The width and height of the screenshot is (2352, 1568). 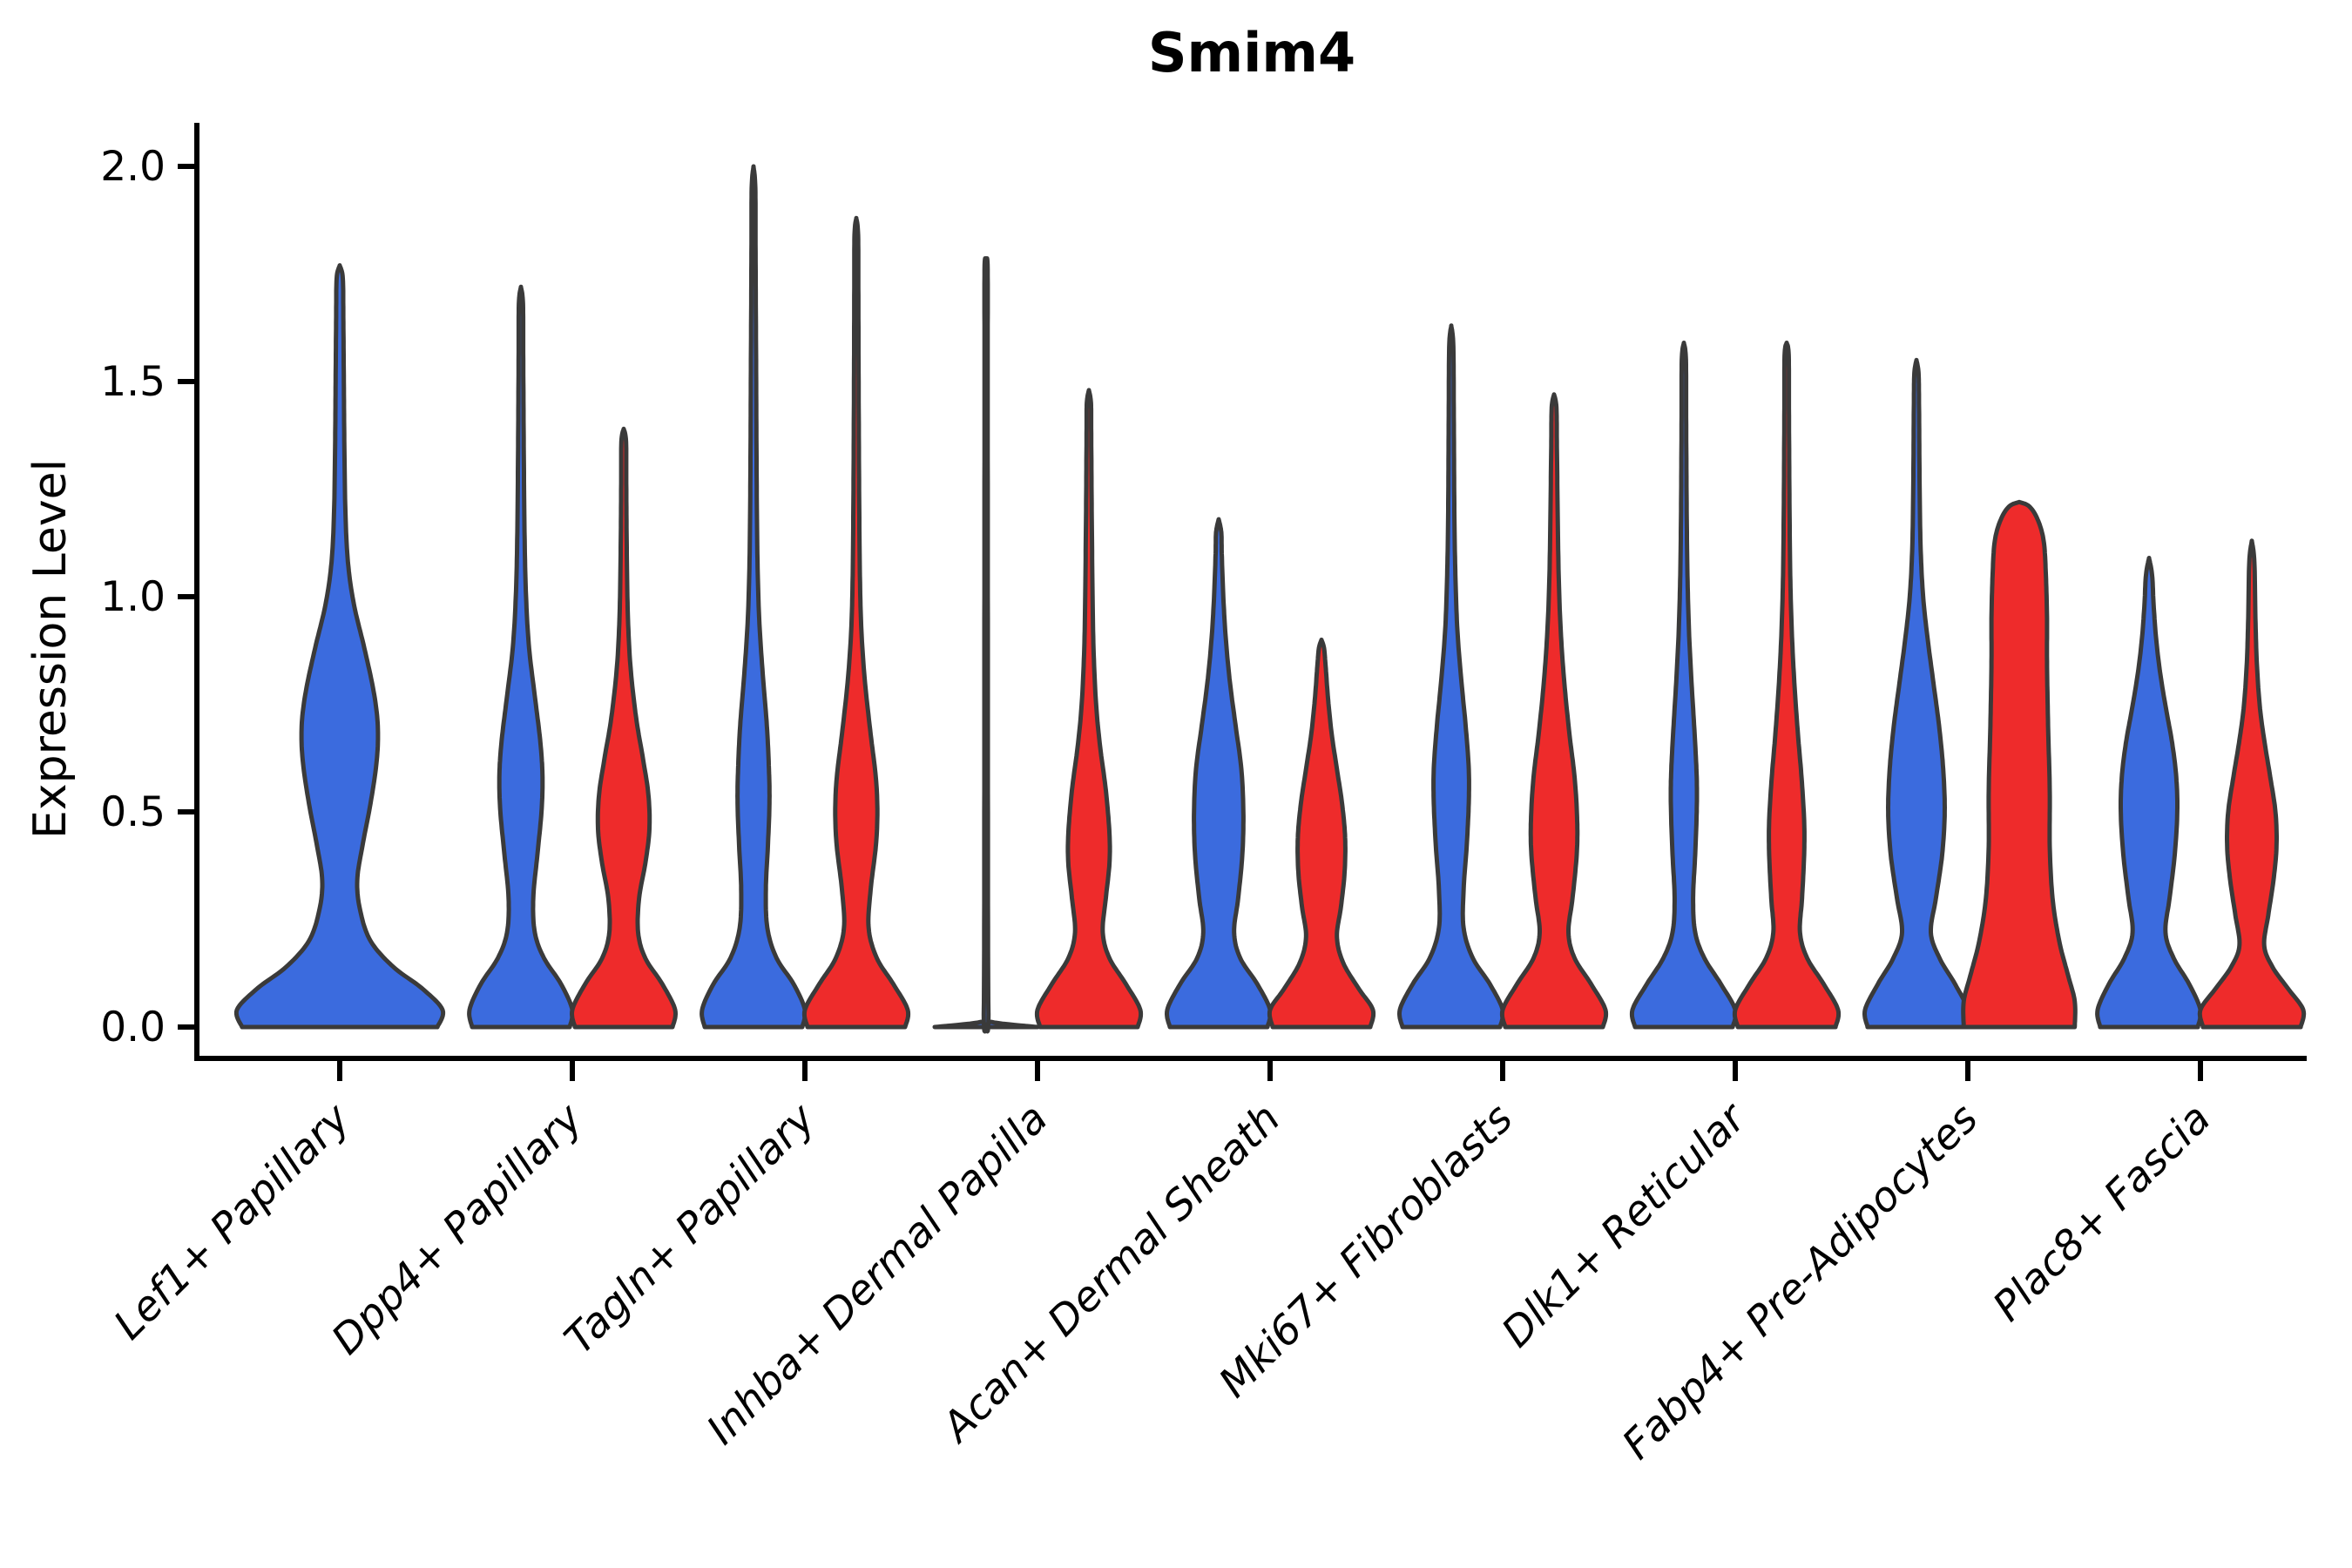 I want to click on violin-tagln-papillary-blue, so click(x=754, y=597).